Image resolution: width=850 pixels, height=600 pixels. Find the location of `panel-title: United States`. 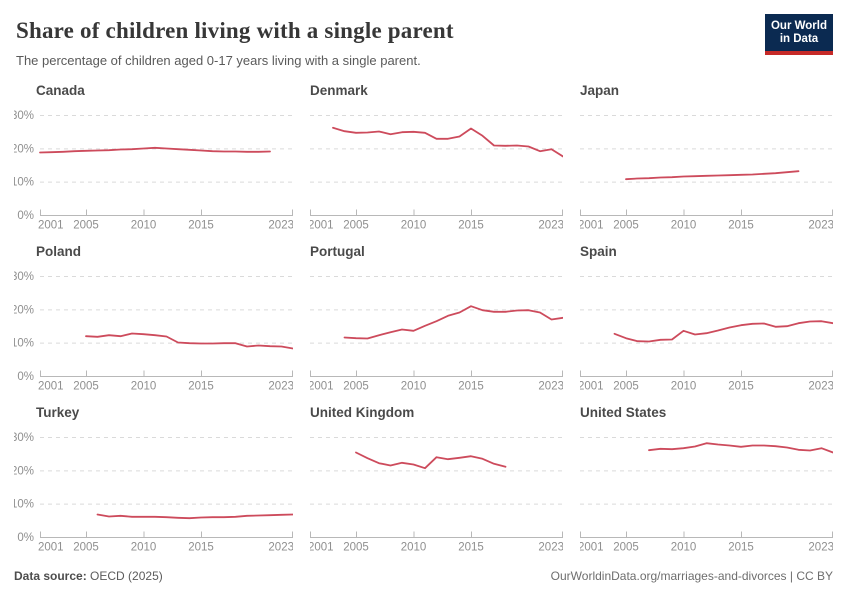

panel-title: United States is located at coordinates (623, 412).